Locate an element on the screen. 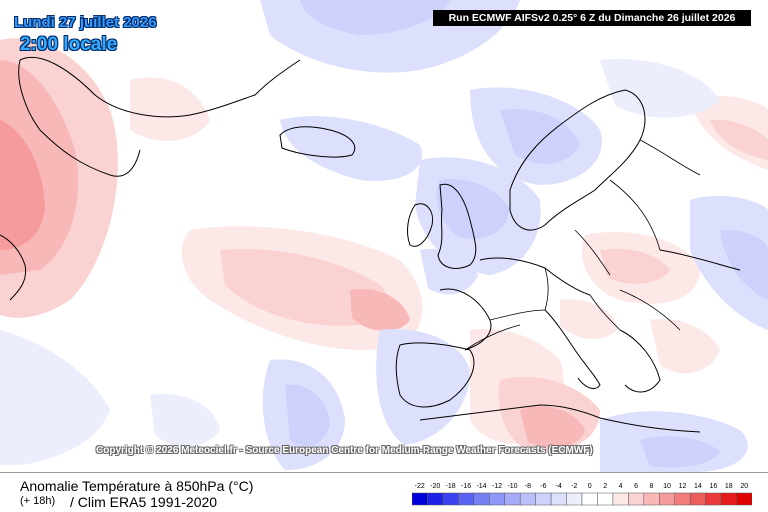 This screenshot has height=512, width=768. legend-tick-label: -20 is located at coordinates (435, 486).